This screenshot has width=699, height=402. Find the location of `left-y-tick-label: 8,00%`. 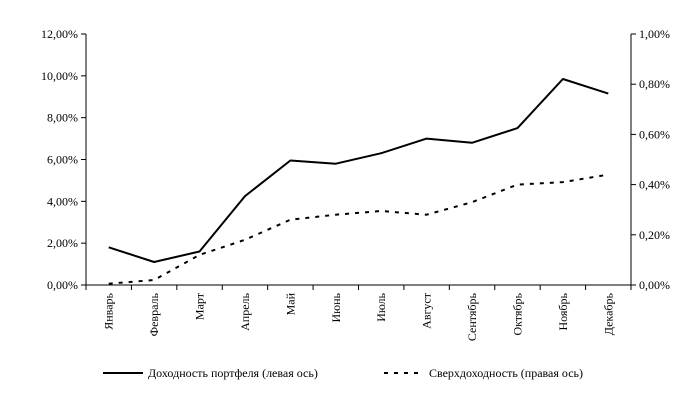

left-y-tick-label: 8,00% is located at coordinates (62, 118).